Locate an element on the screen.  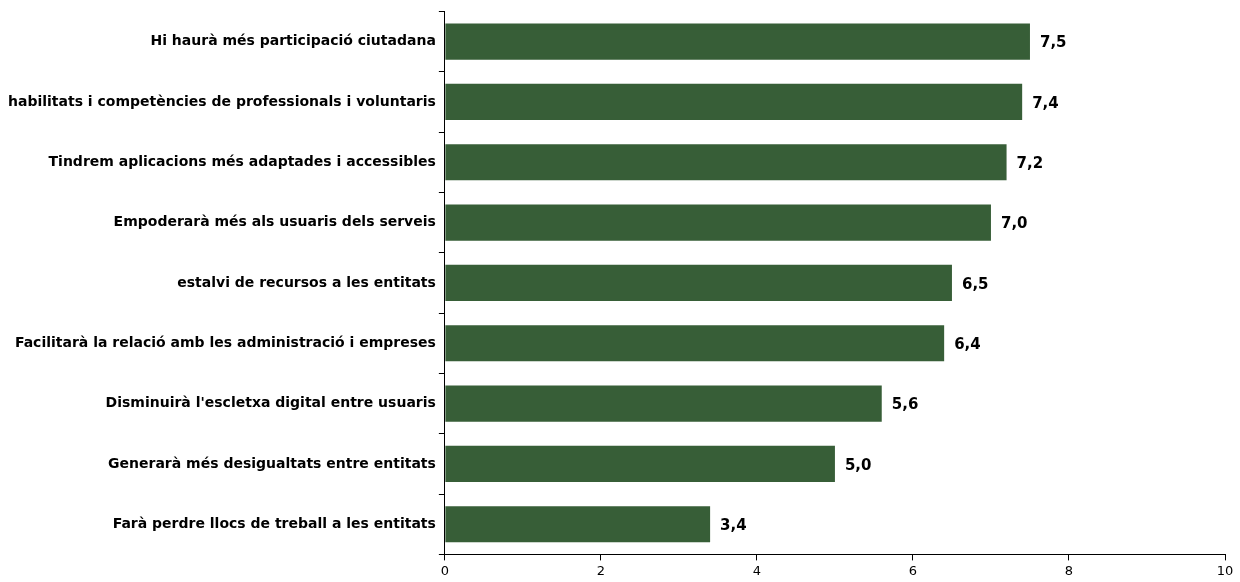
x-tick-label: 4 is located at coordinates (757, 570).